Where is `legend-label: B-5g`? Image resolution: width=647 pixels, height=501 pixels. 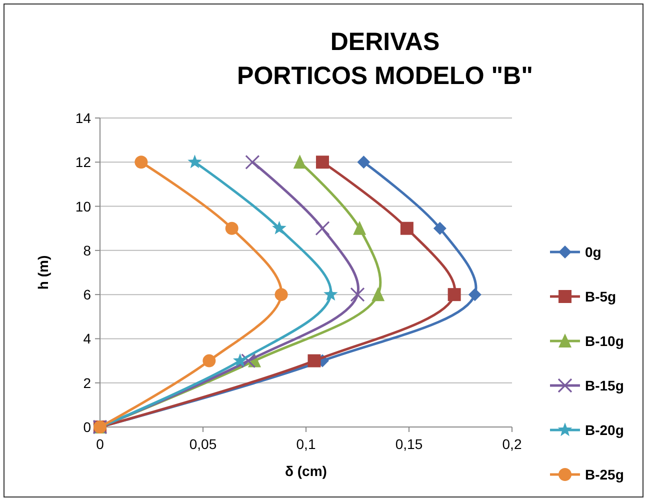 legend-label: B-5g is located at coordinates (600, 296).